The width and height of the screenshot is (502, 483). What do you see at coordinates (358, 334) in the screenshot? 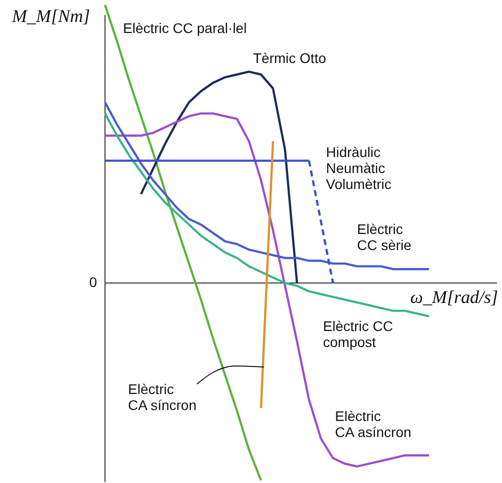
I see `series-label: Elèctric CC compost` at bounding box center [358, 334].